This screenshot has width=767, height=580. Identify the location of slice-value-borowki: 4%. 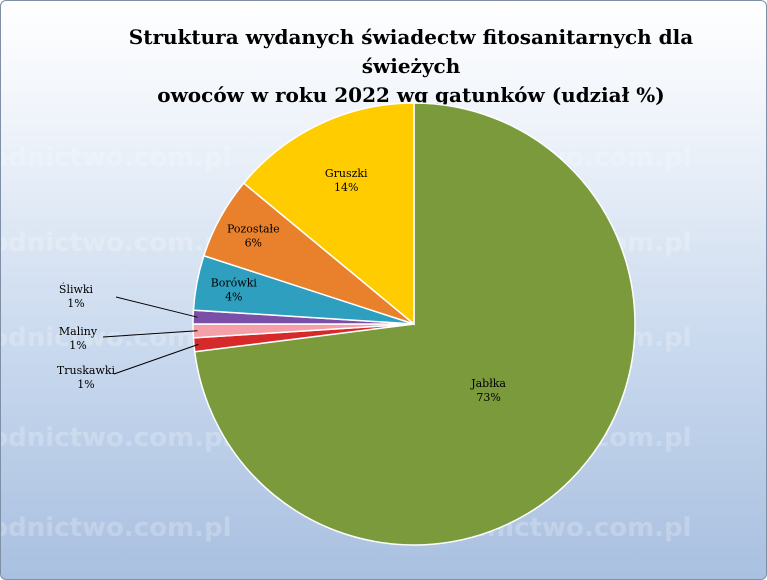
(233, 297).